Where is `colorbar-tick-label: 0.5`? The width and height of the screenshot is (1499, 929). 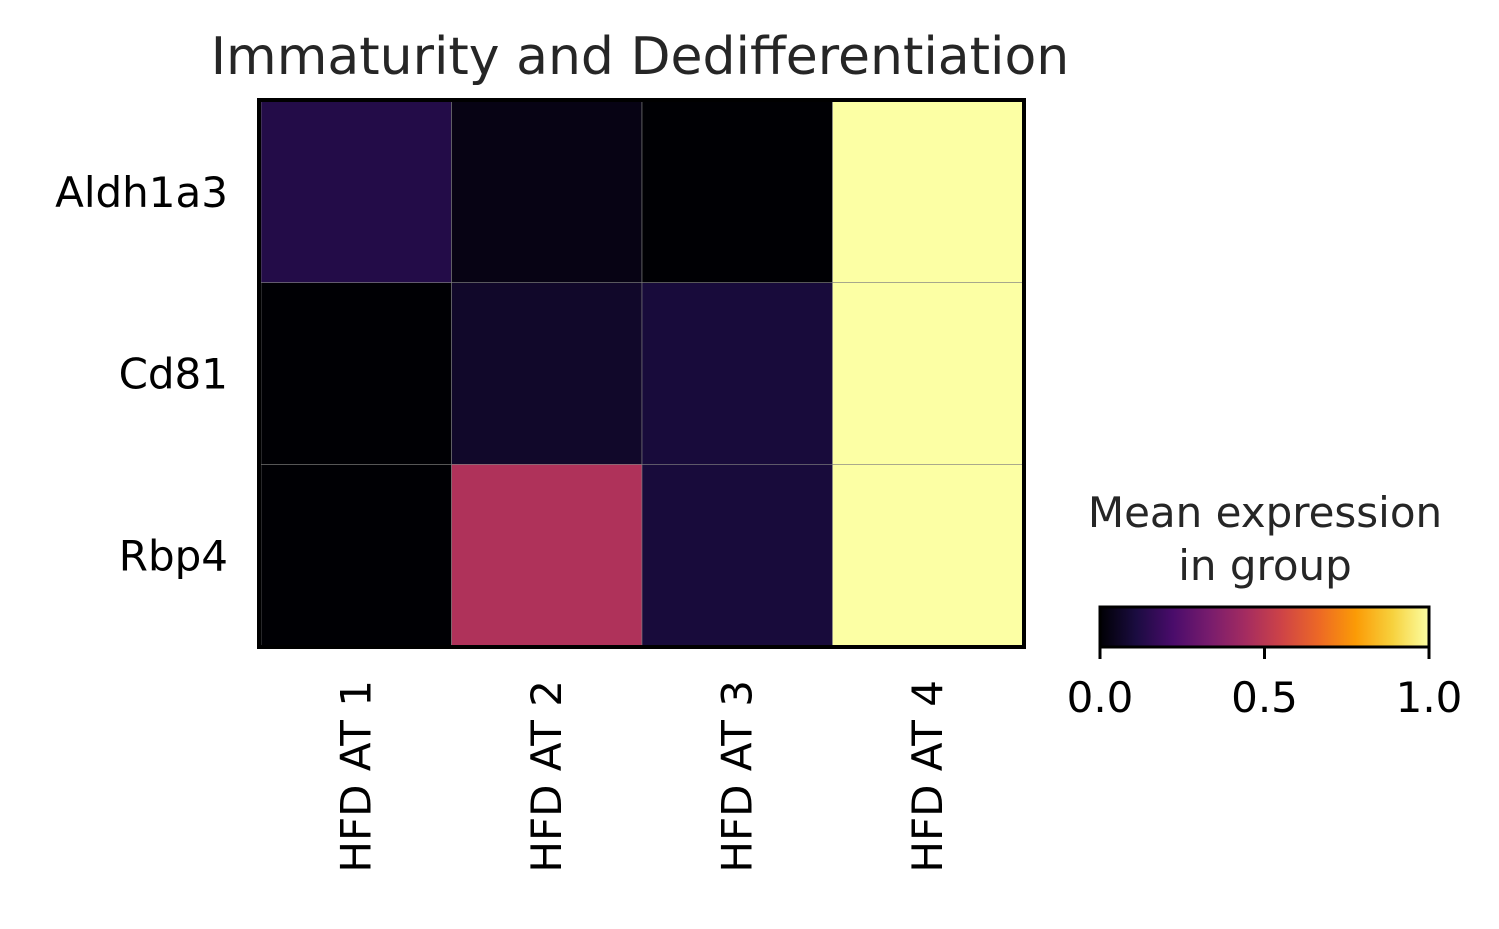 colorbar-tick-label: 0.5 is located at coordinates (1264, 697).